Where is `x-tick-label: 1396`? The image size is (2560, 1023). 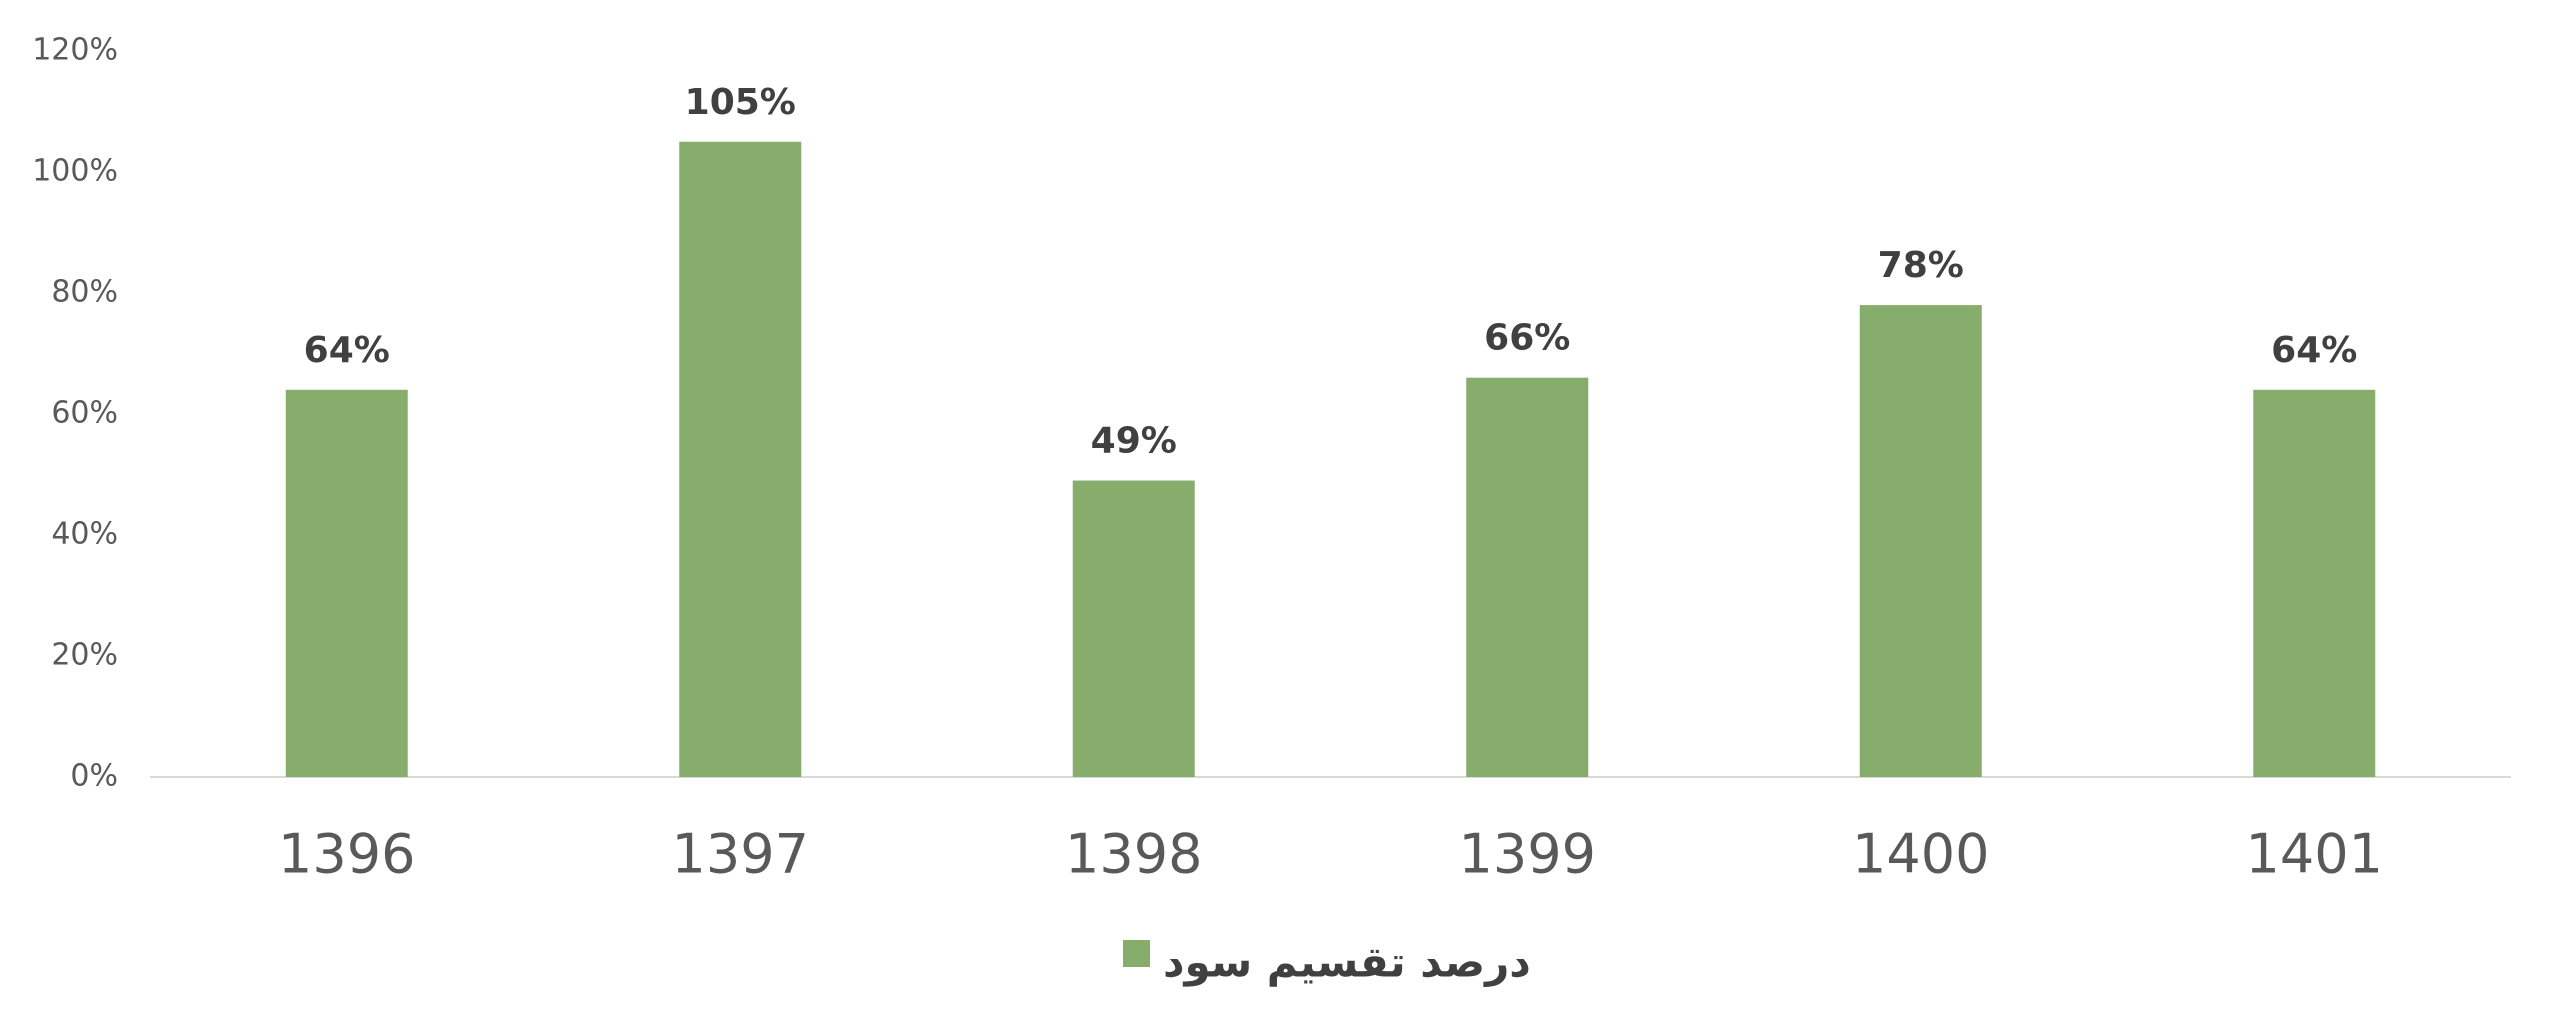 x-tick-label: 1396 is located at coordinates (346, 854).